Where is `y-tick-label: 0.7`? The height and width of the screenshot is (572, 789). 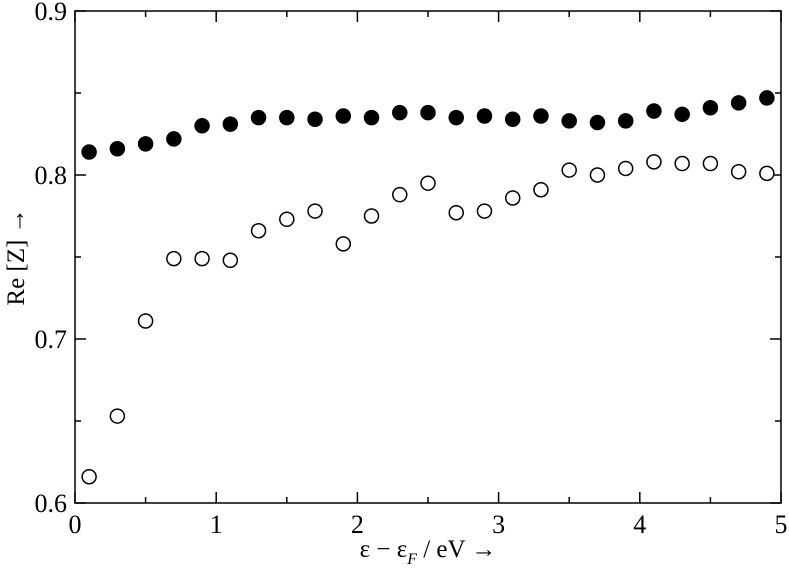 y-tick-label: 0.7 is located at coordinates (51, 339).